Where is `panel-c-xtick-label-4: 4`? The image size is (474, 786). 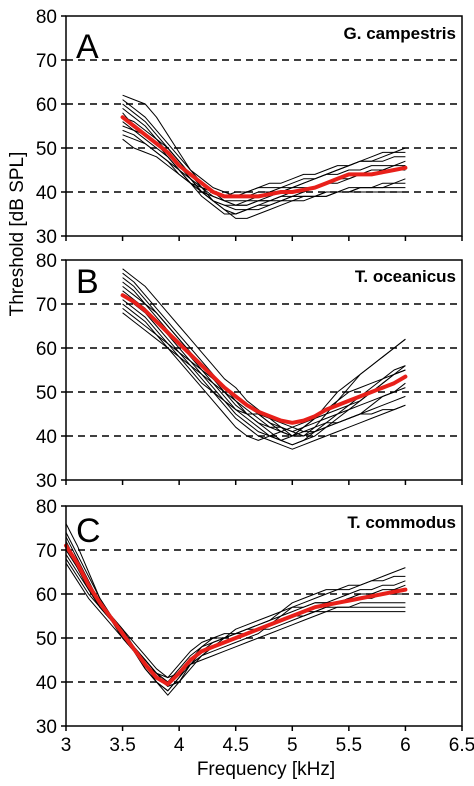 panel-c-xtick-label-4: 4 is located at coordinates (179, 745).